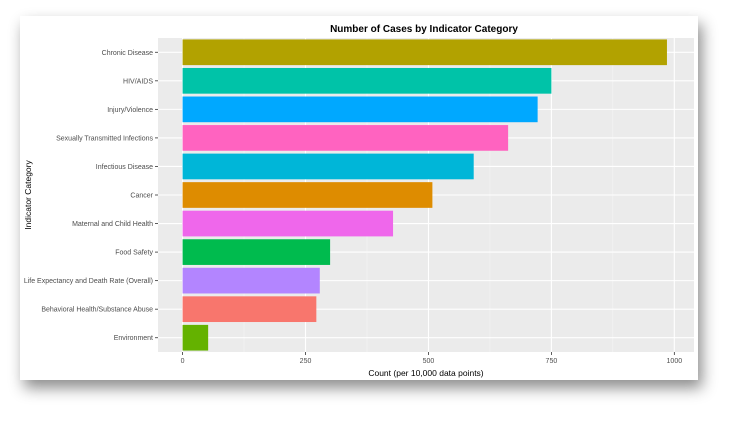 The width and height of the screenshot is (740, 423). What do you see at coordinates (130, 110) in the screenshot?
I see `y-tick-label: Injury/Violence` at bounding box center [130, 110].